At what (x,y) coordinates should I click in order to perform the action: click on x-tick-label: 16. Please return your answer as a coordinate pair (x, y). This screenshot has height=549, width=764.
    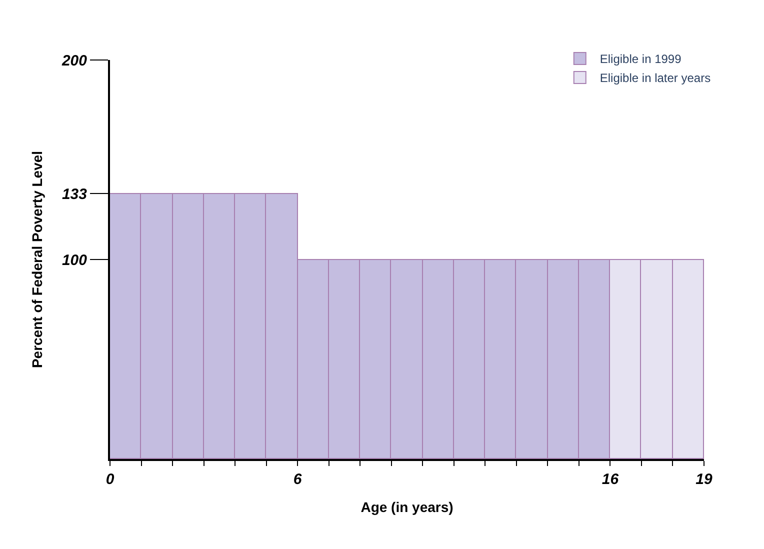
    Looking at the image, I should click on (611, 479).